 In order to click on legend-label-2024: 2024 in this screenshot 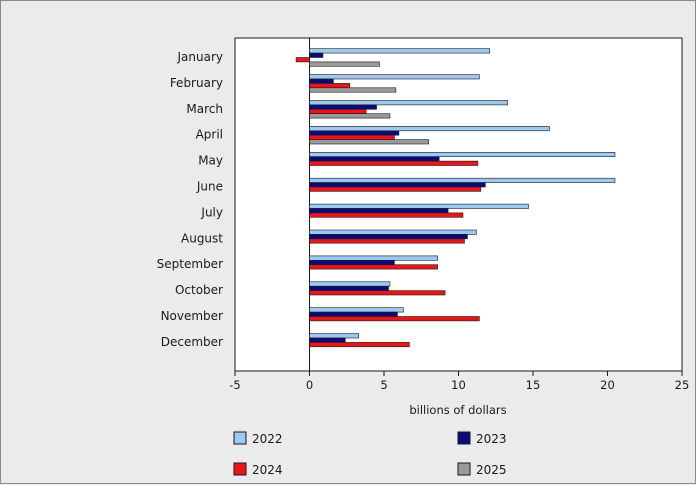, I will do `click(267, 470)`.